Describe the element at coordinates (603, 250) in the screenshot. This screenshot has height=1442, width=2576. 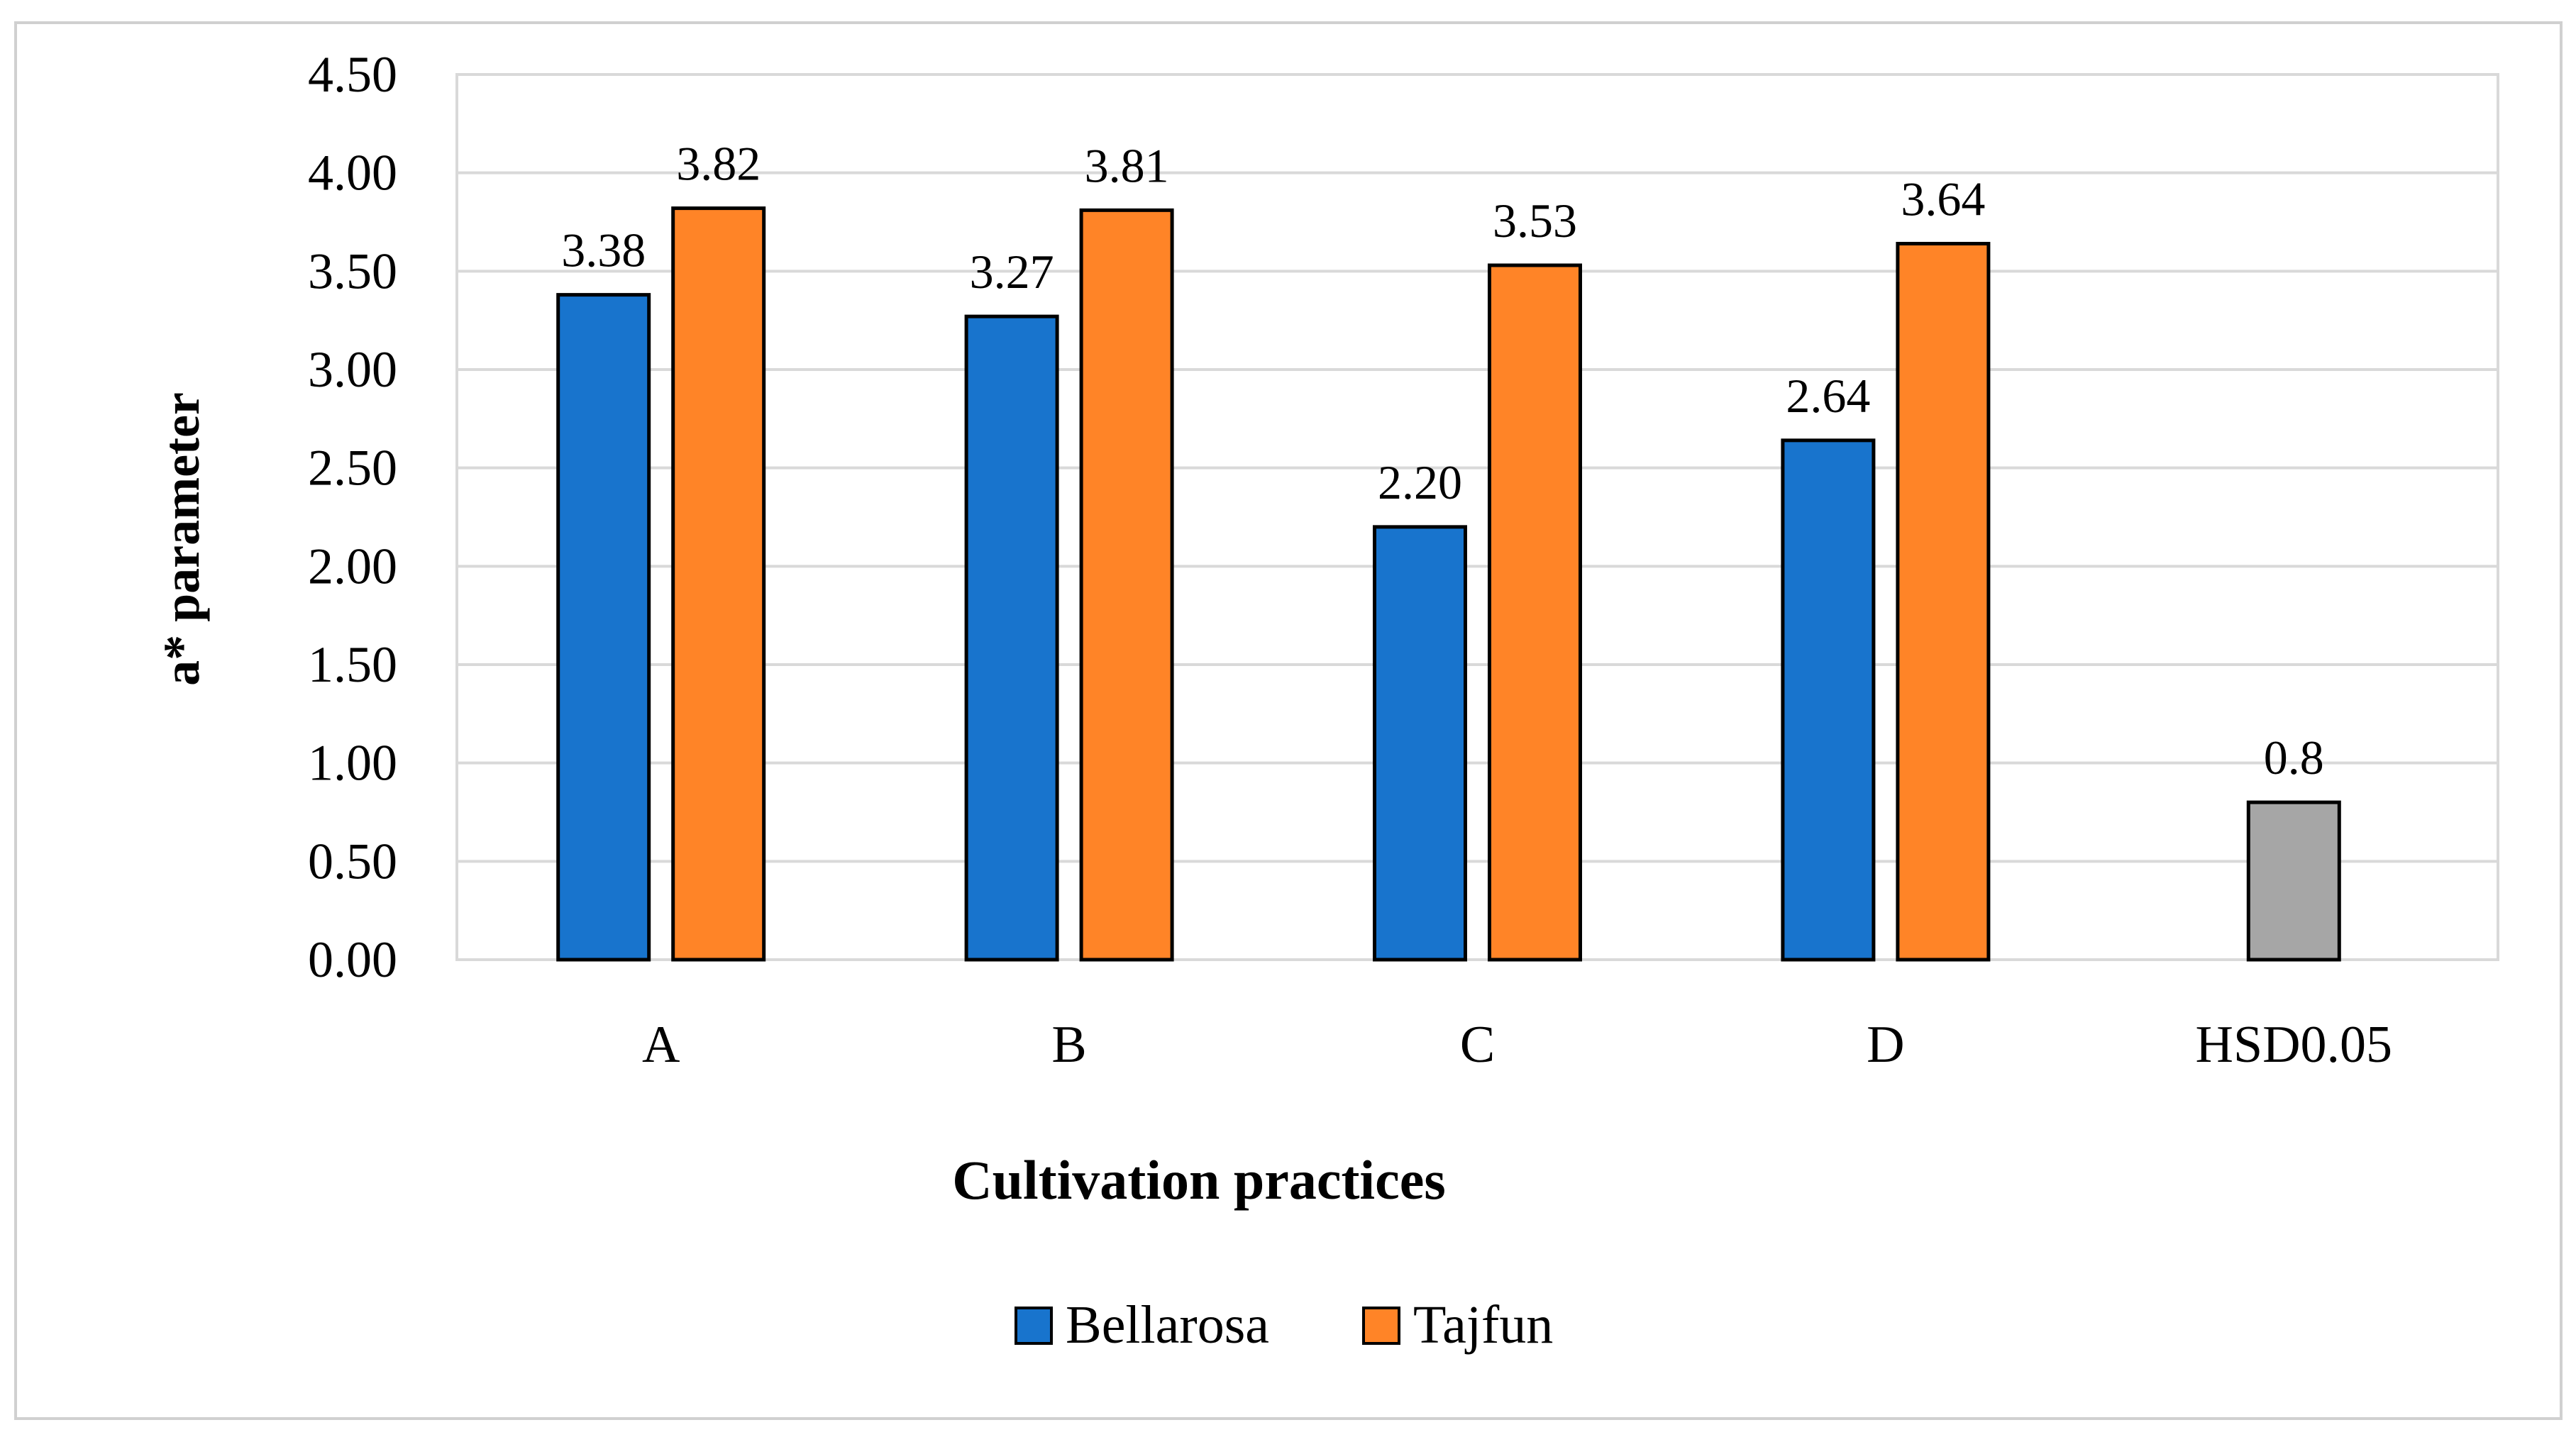
I see `data-label-bellarosa-a: 3.38` at that location.